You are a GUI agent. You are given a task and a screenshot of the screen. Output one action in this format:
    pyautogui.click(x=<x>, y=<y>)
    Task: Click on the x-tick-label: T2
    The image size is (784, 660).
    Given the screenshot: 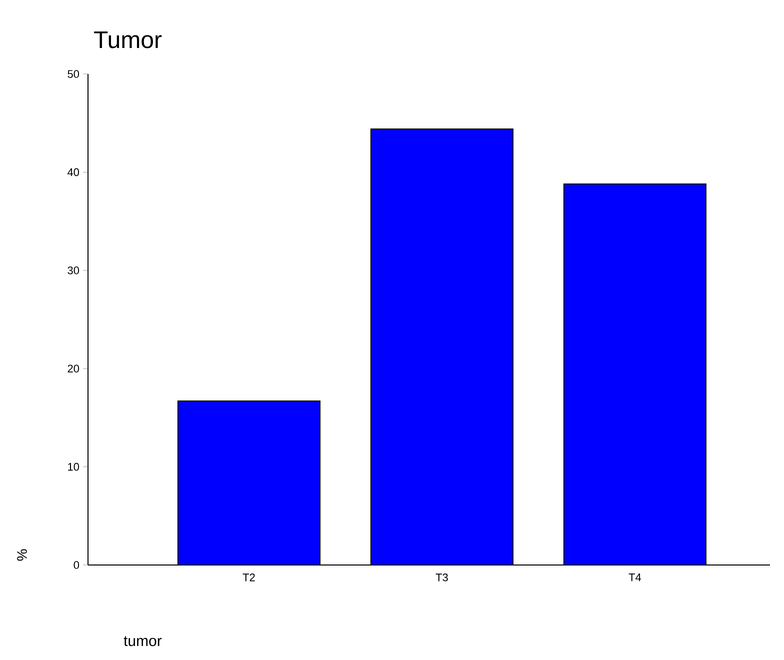 What is the action you would take?
    pyautogui.click(x=248, y=578)
    